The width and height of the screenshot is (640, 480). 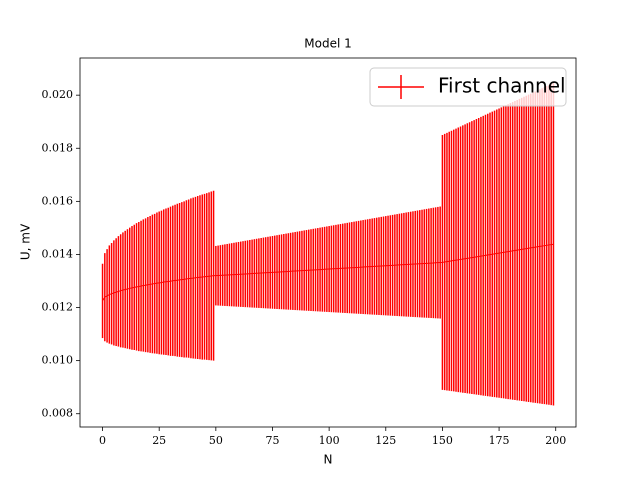 I want to click on x-tick-label: 150, so click(x=442, y=440).